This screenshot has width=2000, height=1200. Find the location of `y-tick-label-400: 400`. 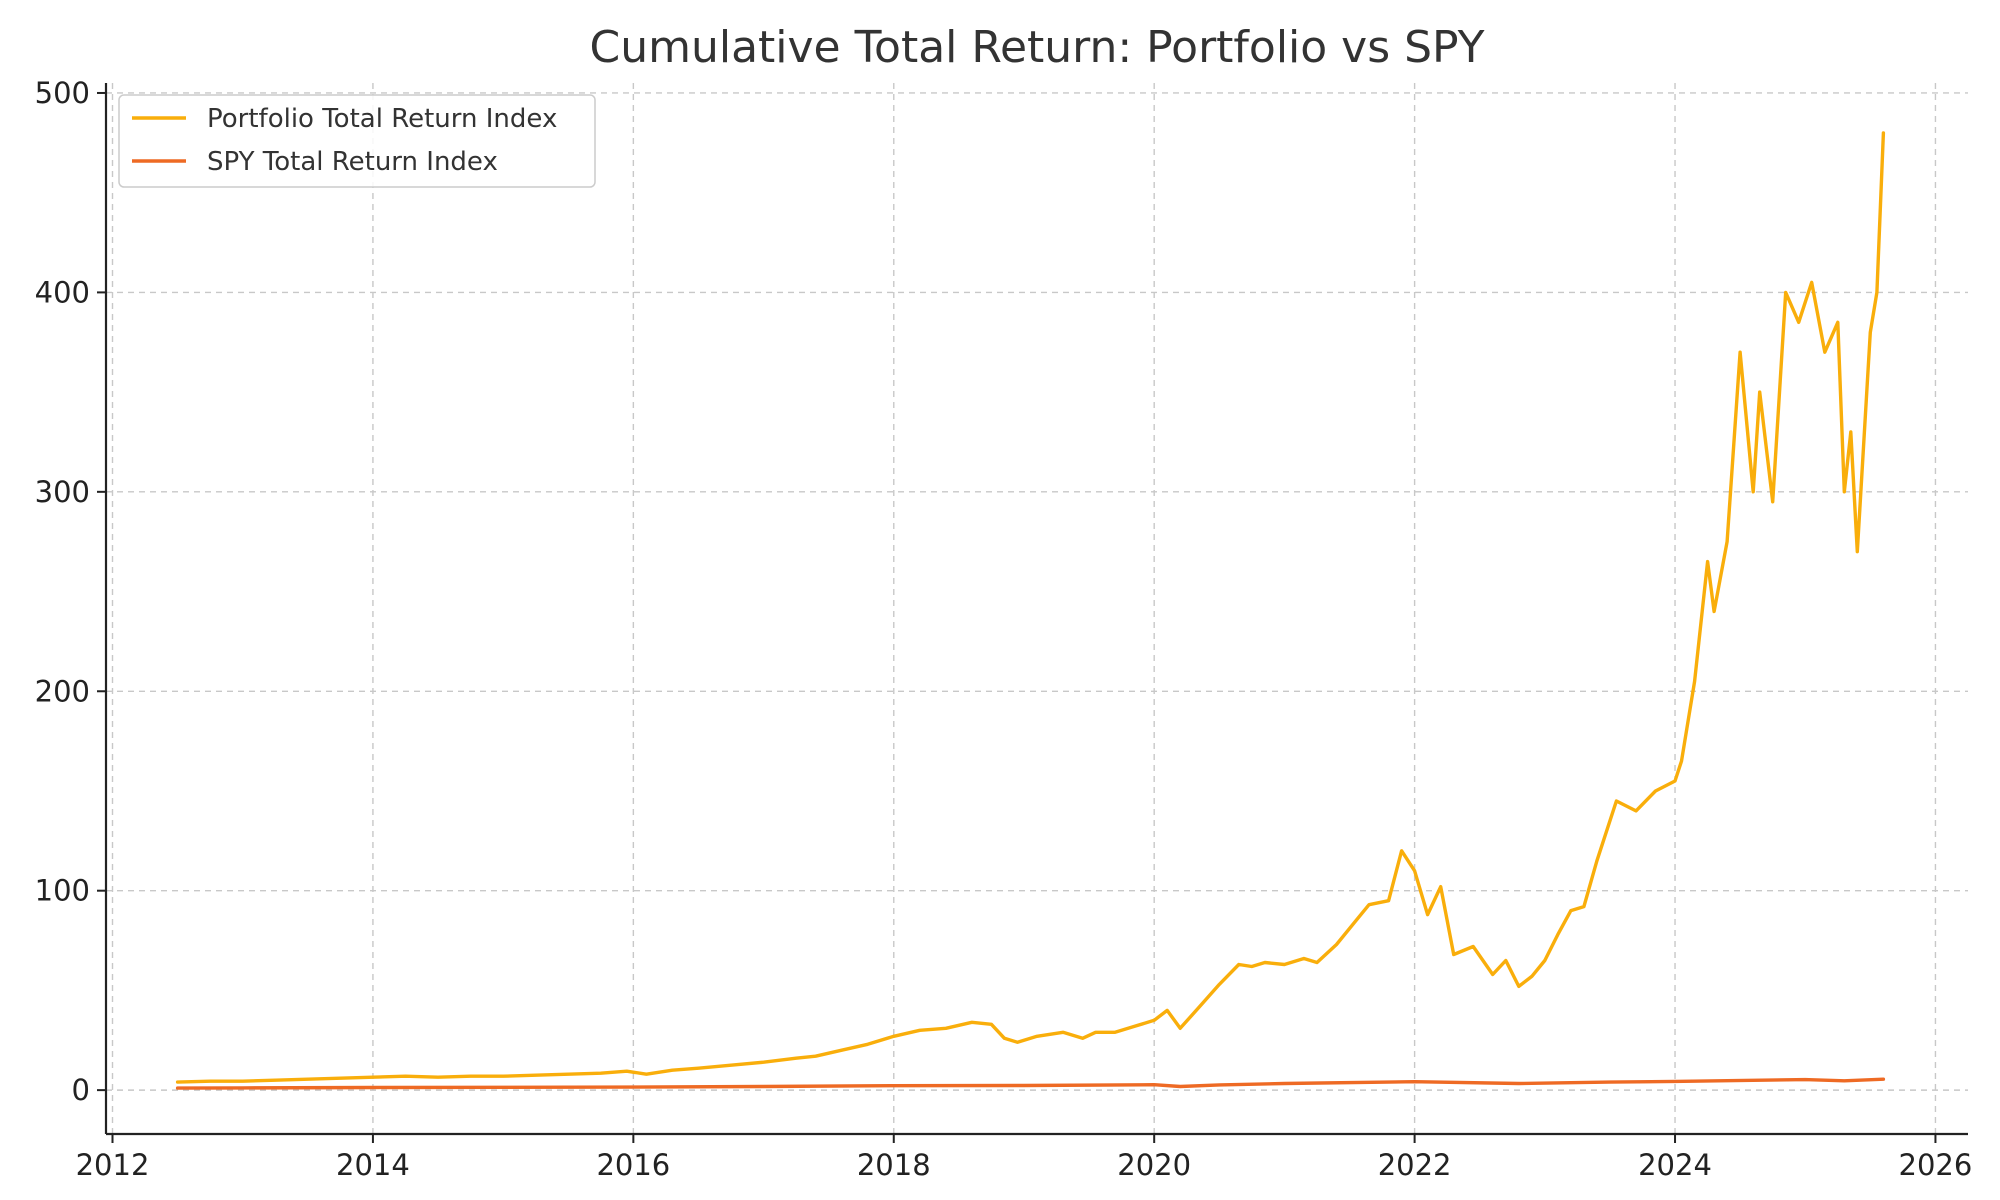

y-tick-label-400: 400 is located at coordinates (62, 292).